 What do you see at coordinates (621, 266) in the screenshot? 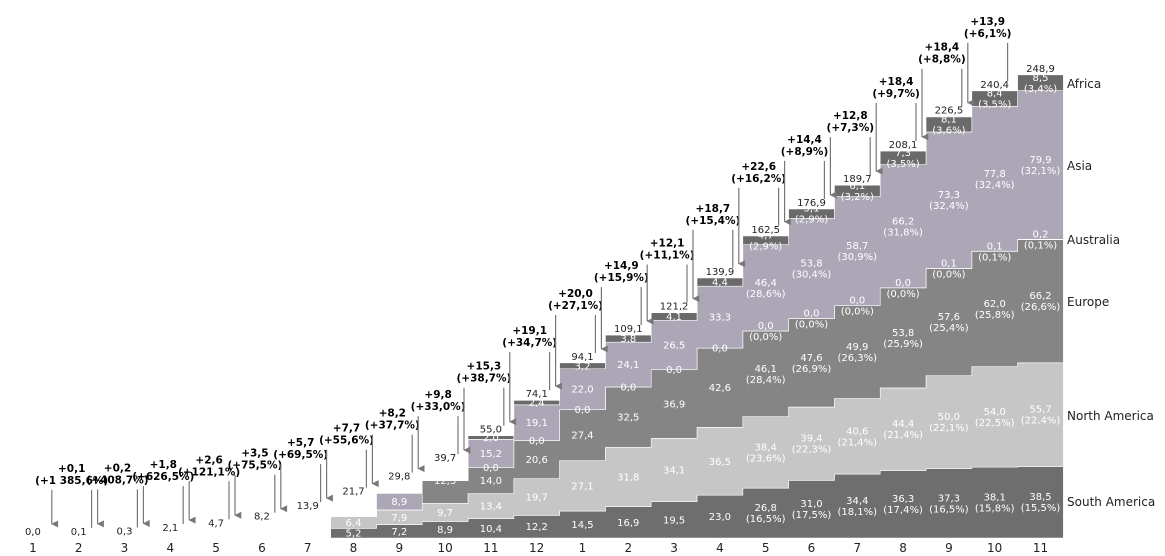
I see `delta-value: +14,9` at bounding box center [621, 266].